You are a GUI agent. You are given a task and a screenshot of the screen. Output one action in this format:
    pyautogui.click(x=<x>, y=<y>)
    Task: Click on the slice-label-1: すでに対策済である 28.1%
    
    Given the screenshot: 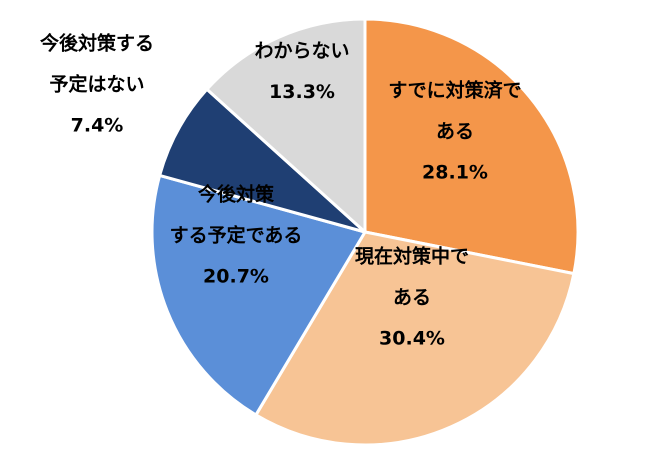 What is the action you would take?
    pyautogui.click(x=454, y=131)
    